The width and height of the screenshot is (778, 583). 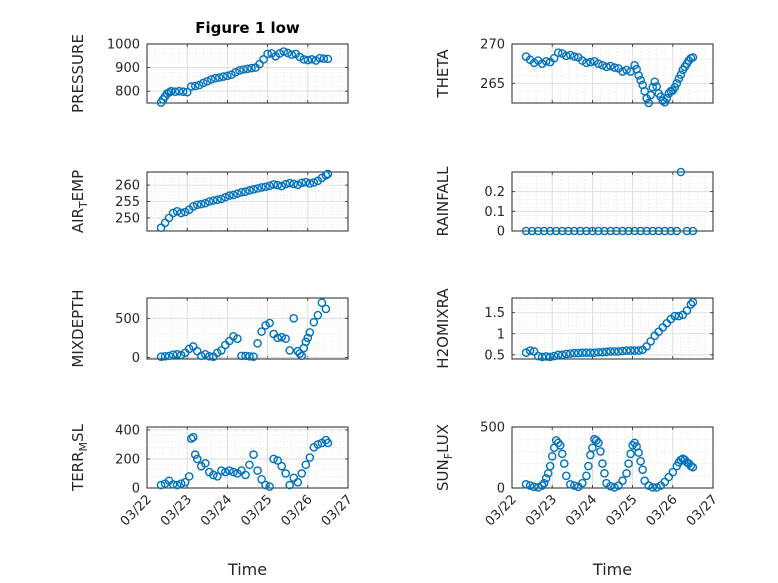 What do you see at coordinates (136, 358) in the screenshot?
I see `y-tick-label: 0` at bounding box center [136, 358].